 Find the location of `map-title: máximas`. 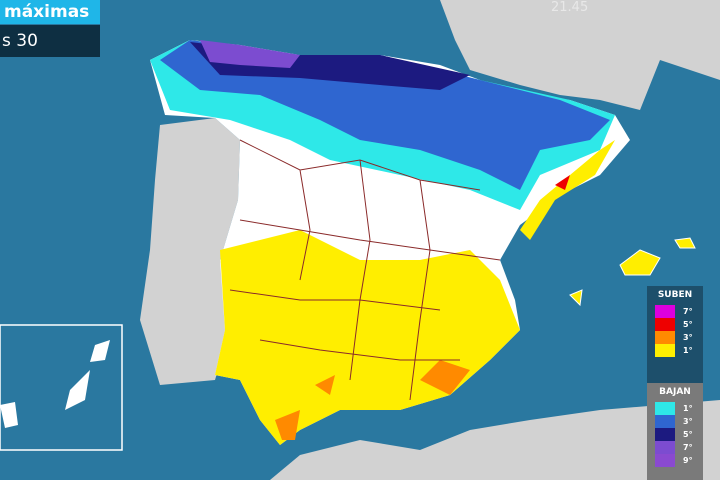

map-title: máximas is located at coordinates (50, 12).